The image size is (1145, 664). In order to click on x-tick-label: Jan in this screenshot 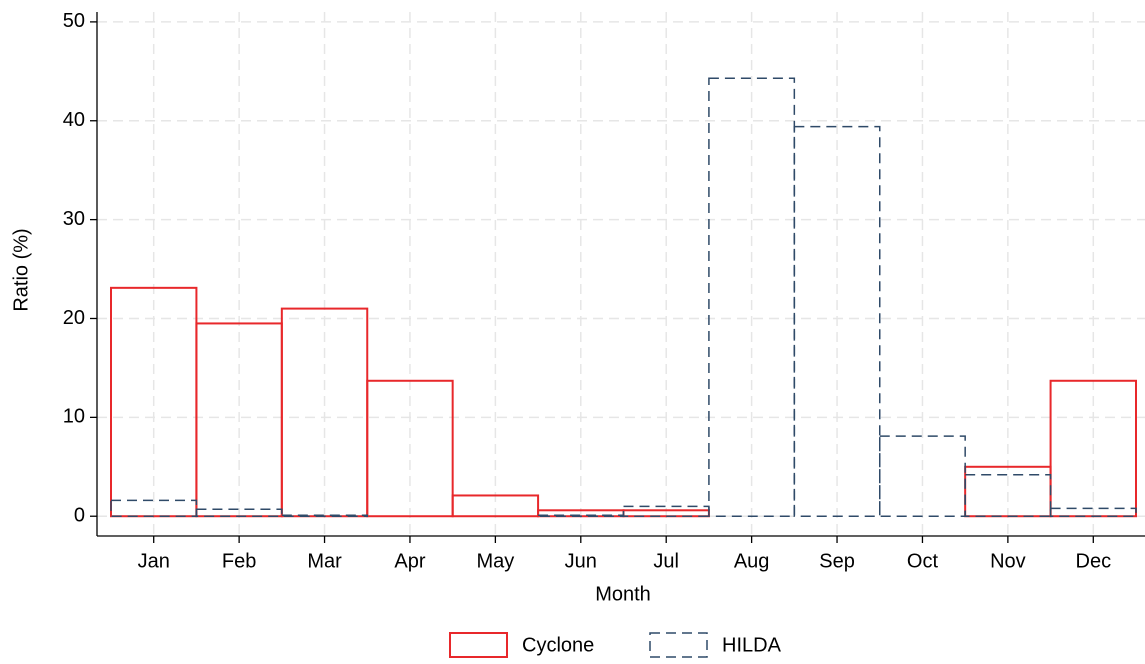, I will do `click(154, 561)`.